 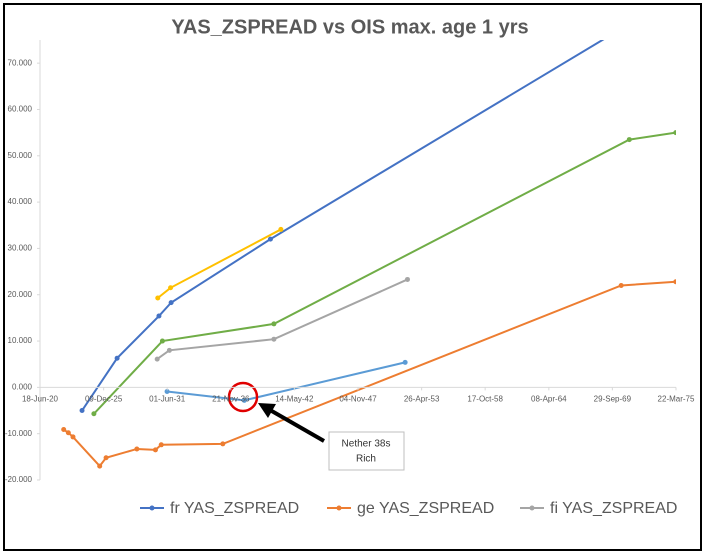 What do you see at coordinates (20, 294) in the screenshot?
I see `y-tick-label: 20.000` at bounding box center [20, 294].